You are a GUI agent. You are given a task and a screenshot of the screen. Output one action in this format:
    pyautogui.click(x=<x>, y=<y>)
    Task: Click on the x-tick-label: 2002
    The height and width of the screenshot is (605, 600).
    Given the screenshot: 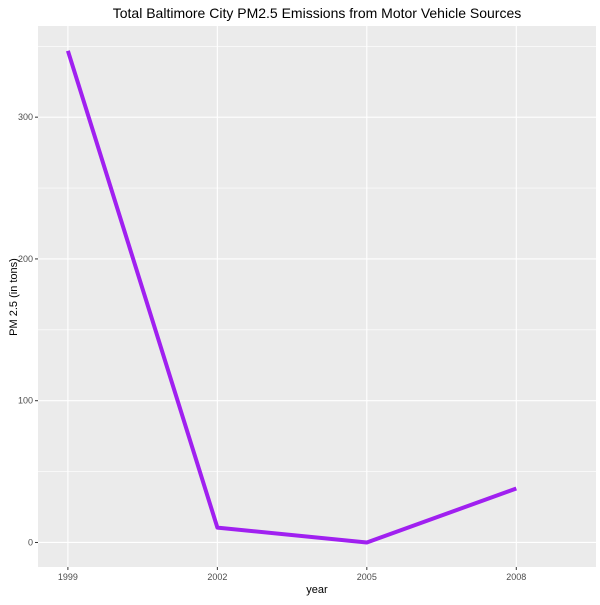 What is the action you would take?
    pyautogui.click(x=217, y=577)
    